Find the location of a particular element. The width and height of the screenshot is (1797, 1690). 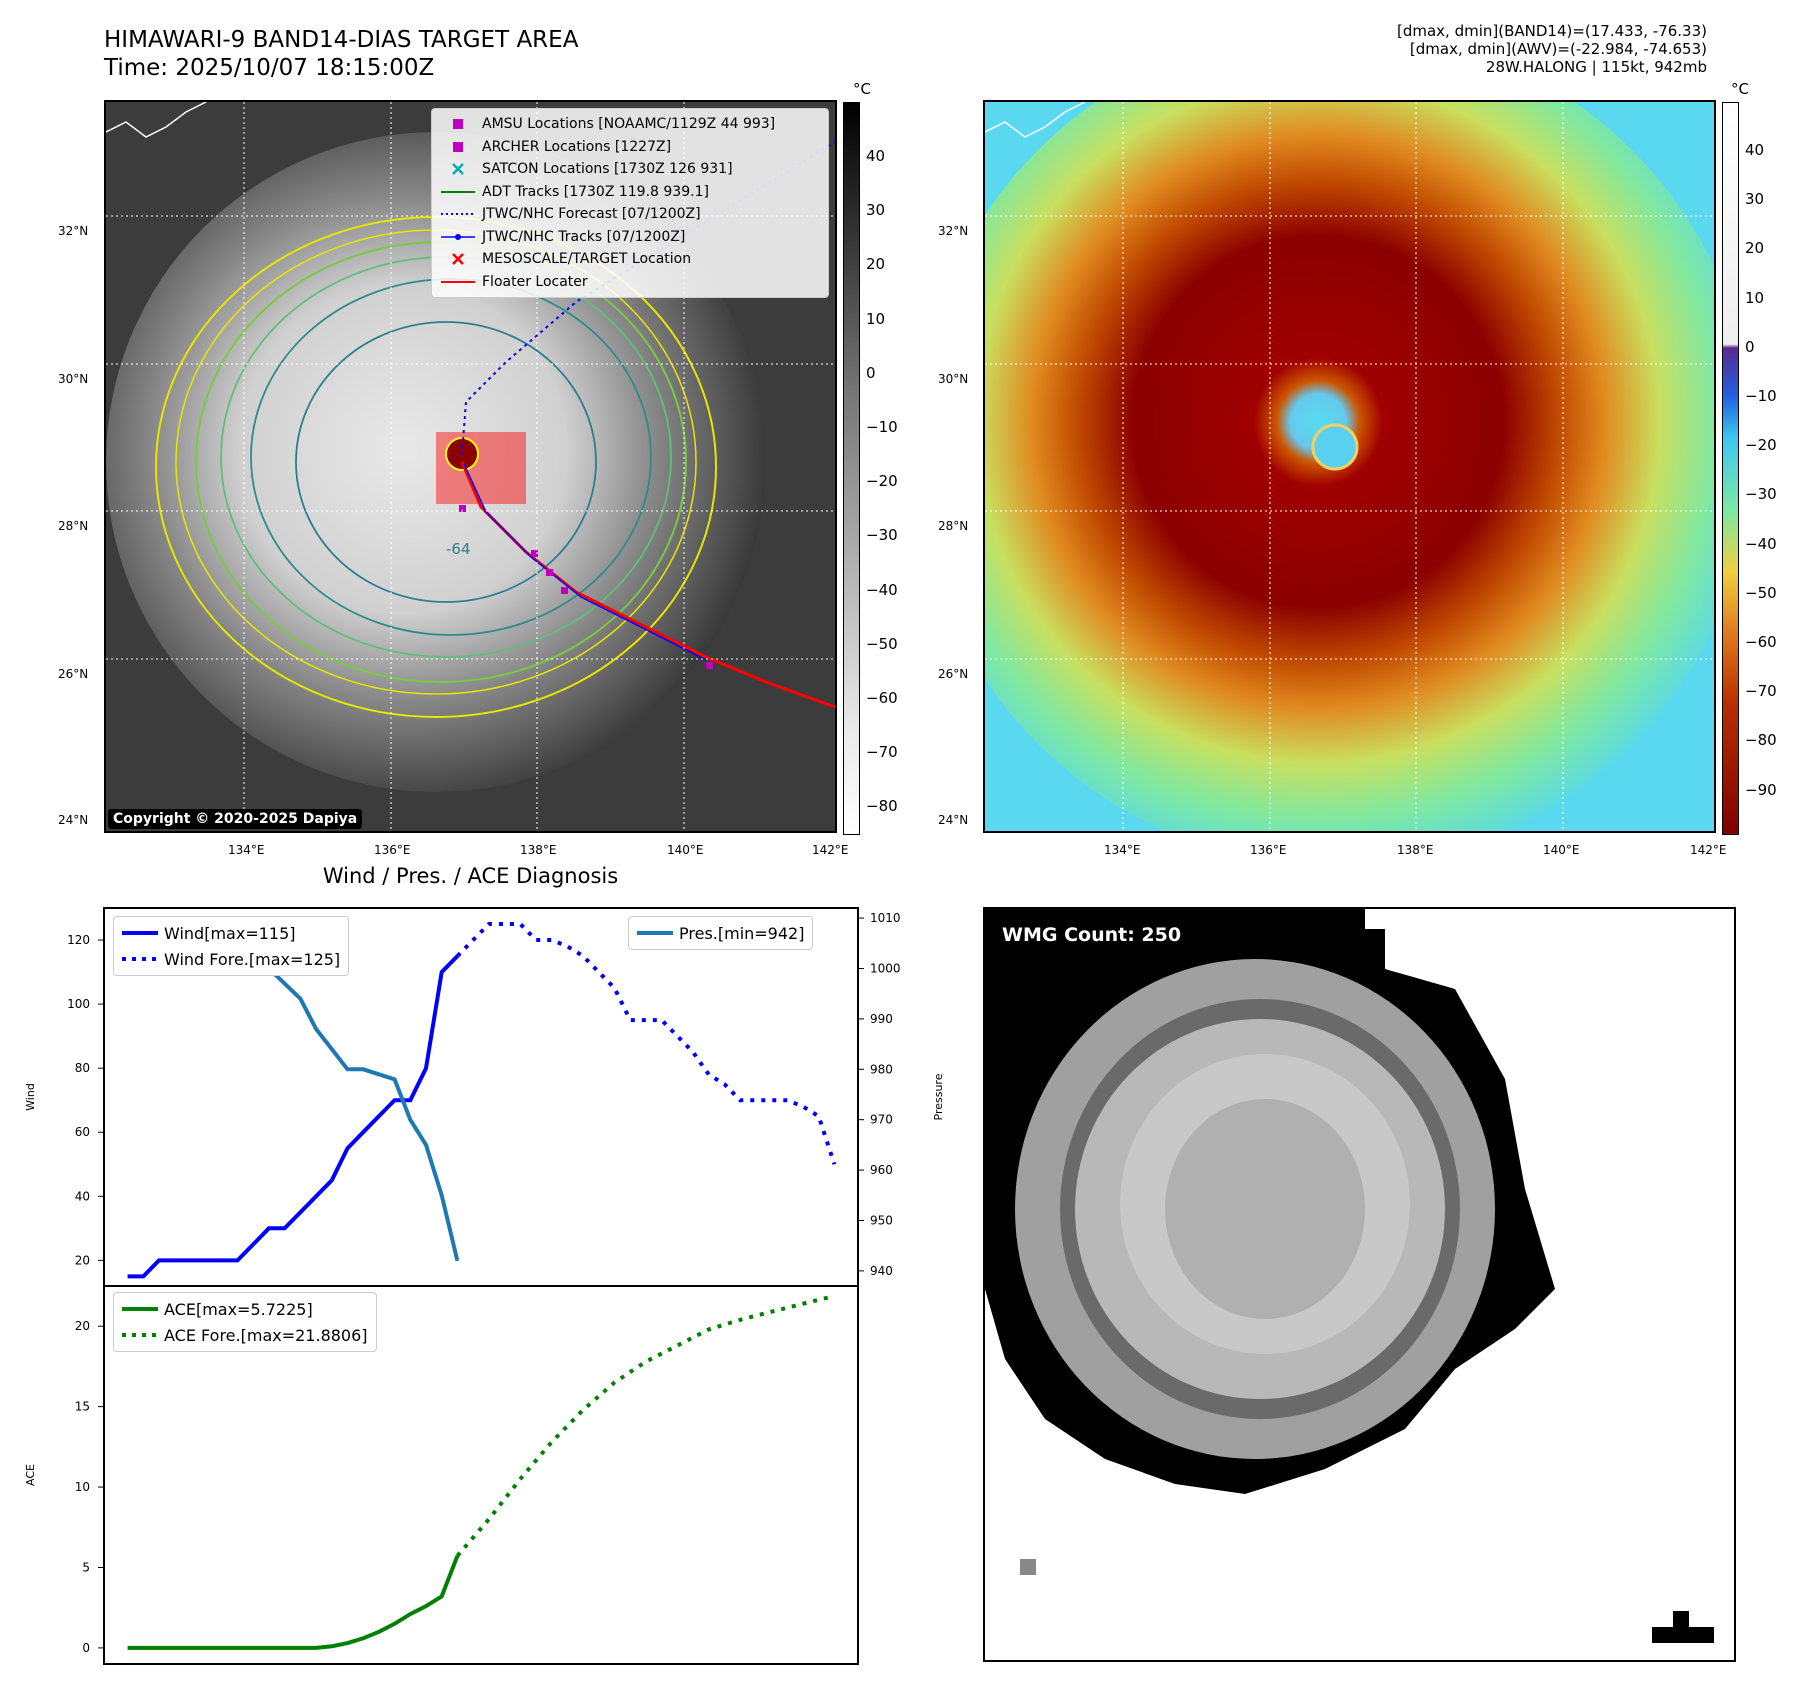

lat-label: 30°N is located at coordinates (73, 379).